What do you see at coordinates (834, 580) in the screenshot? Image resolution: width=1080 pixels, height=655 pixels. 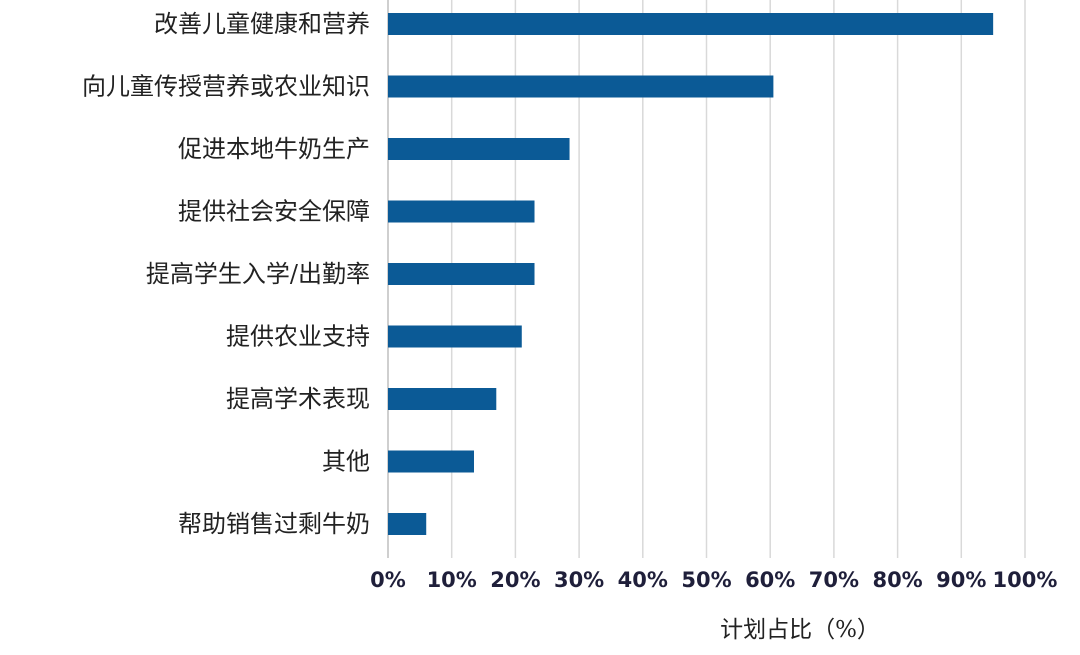 I see `x-tick-label: 70%` at bounding box center [834, 580].